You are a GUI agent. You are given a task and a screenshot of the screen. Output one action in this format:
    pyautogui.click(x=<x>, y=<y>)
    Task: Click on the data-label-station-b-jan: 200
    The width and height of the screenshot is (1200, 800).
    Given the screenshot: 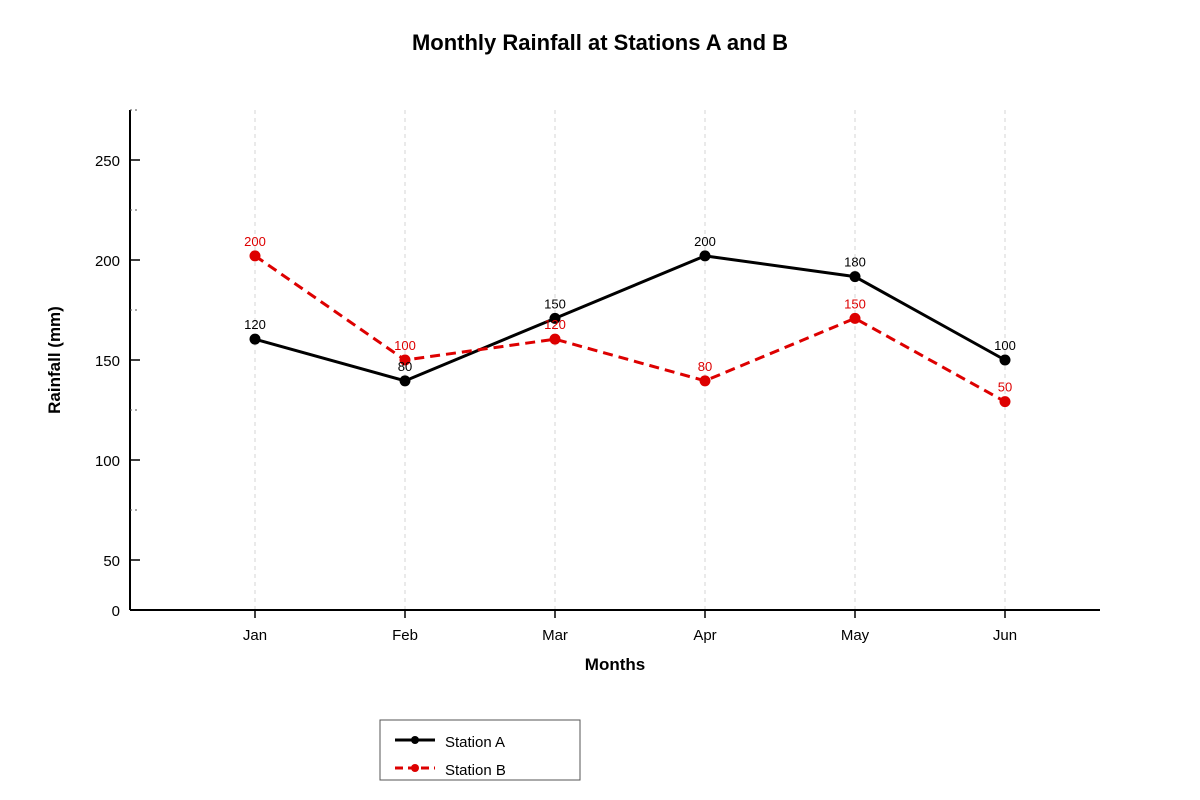 What is the action you would take?
    pyautogui.click(x=255, y=241)
    